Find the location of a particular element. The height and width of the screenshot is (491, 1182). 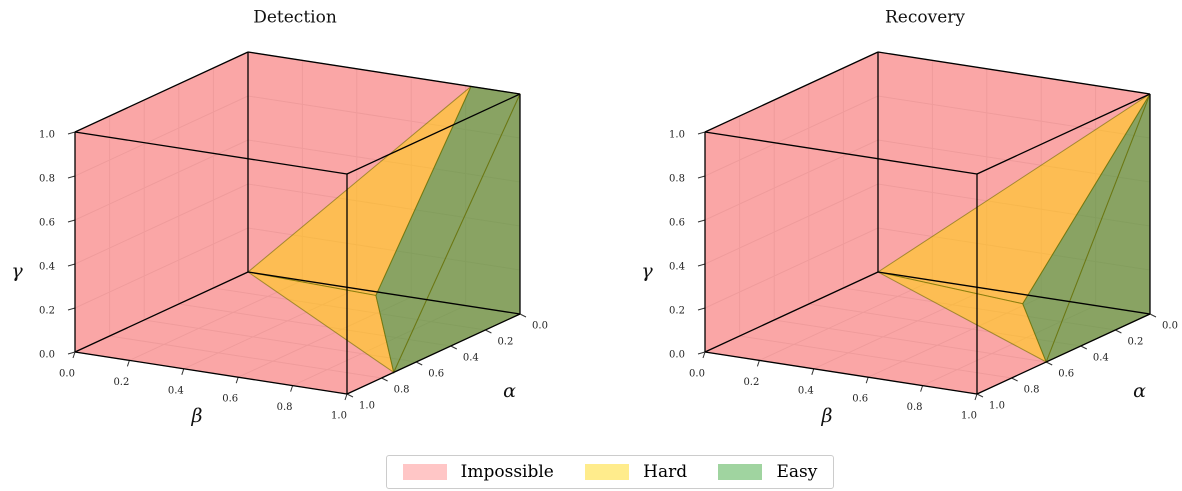

chart-title: Recovery is located at coordinates (925, 18).